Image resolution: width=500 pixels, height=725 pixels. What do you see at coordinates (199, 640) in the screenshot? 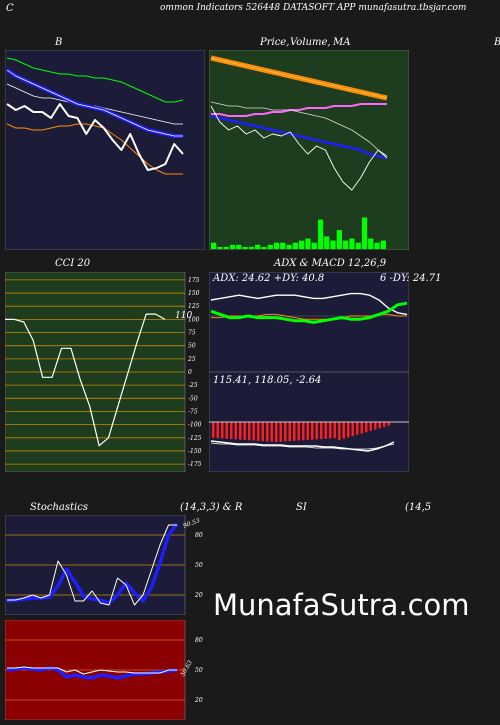
I see `rsi-tick-label: 80` at bounding box center [199, 640].